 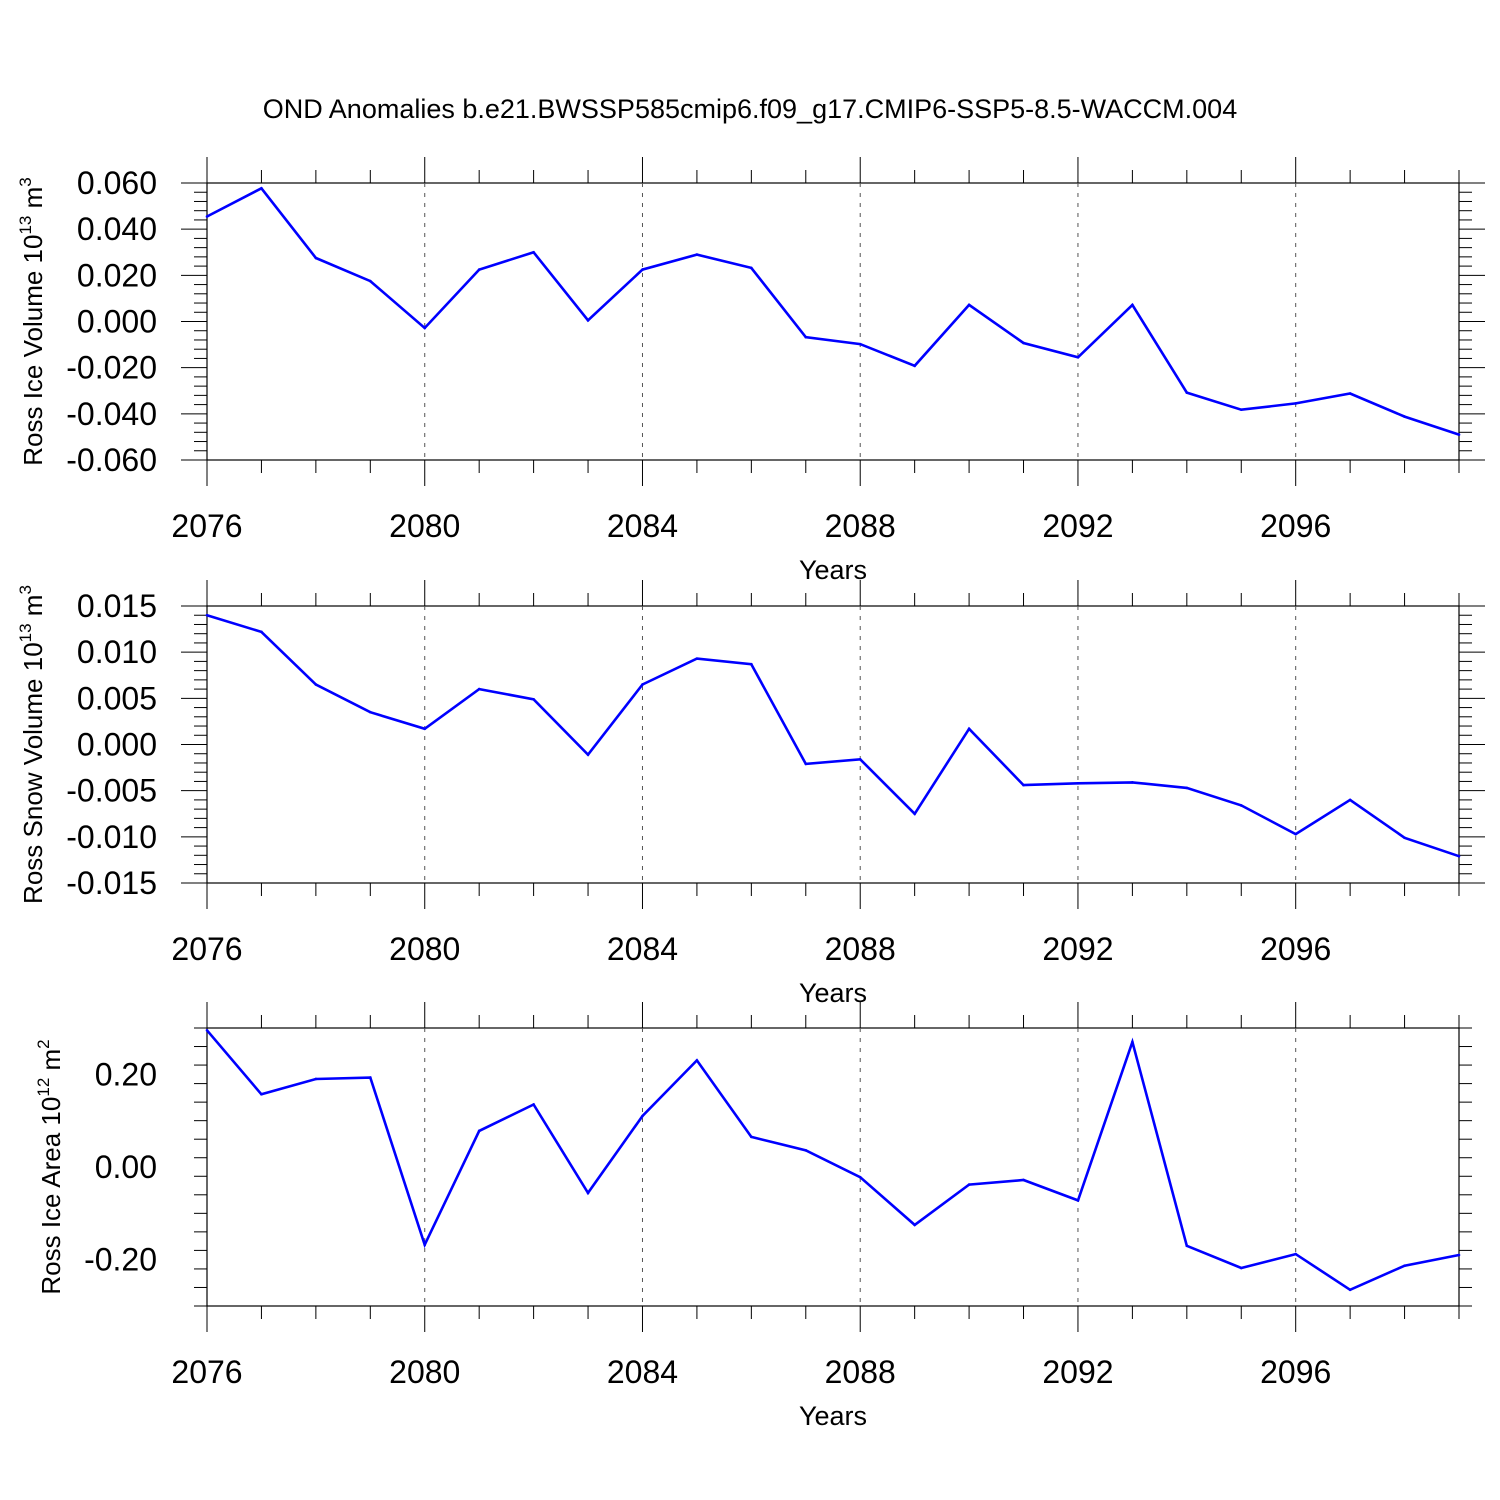 I want to click on y-tick-label: 0.20, so click(x=126, y=1074).